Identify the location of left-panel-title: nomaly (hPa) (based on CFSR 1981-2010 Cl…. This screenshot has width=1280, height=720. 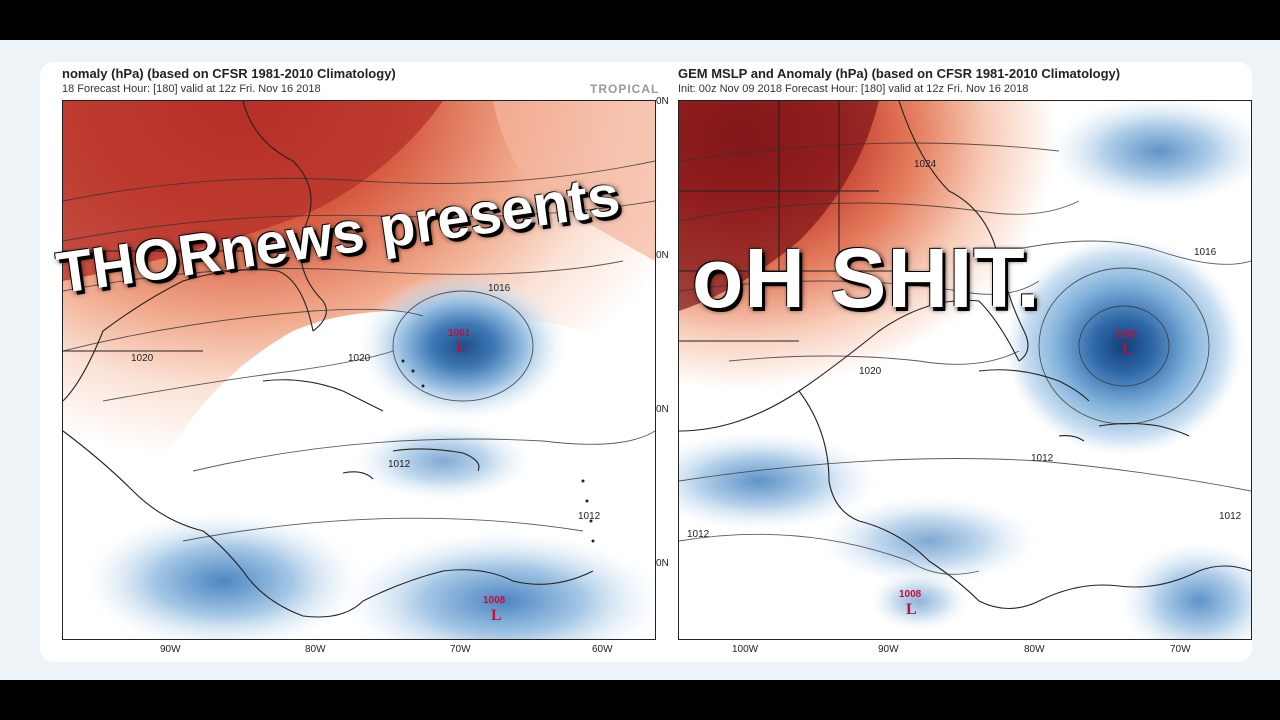
(229, 73).